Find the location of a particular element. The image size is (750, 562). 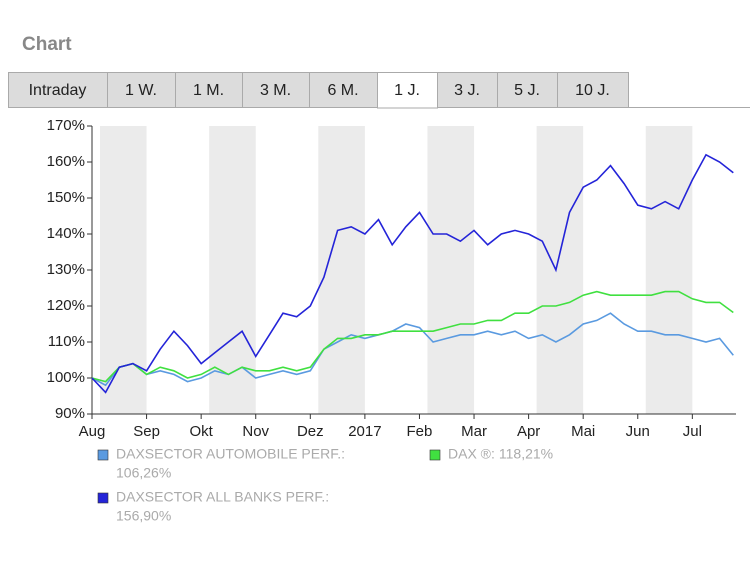

y-tick-label: 110% is located at coordinates (66, 341).